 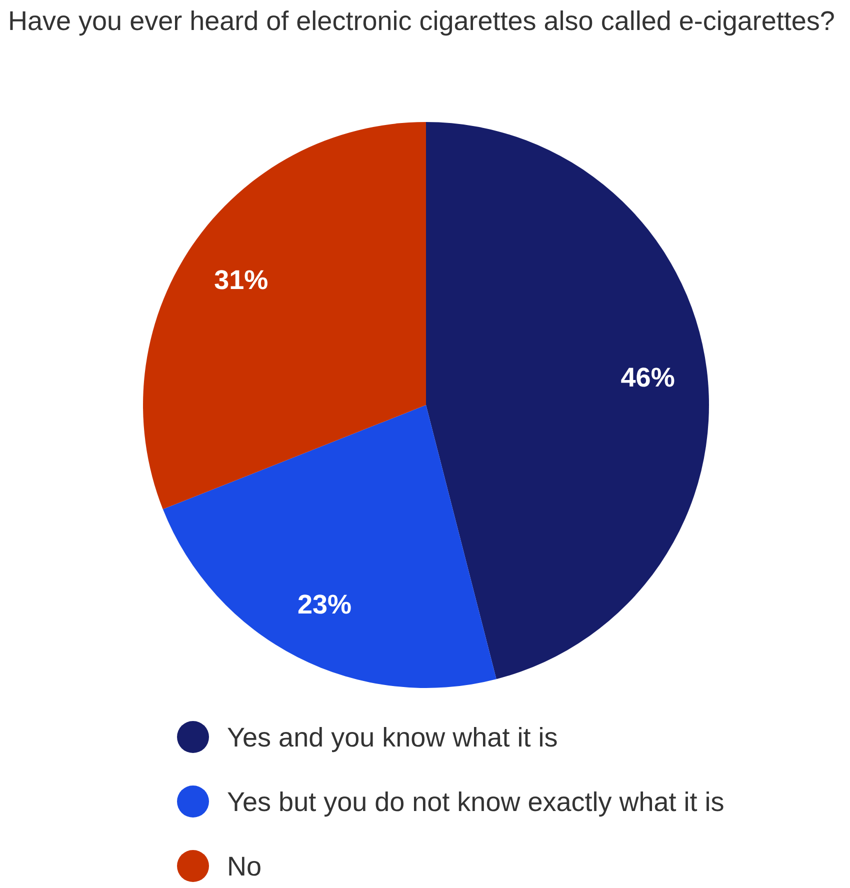 What do you see at coordinates (421, 21) in the screenshot?
I see `chart-title: Have you ever heard of electronic cigarettes also called e-cigarettes?` at bounding box center [421, 21].